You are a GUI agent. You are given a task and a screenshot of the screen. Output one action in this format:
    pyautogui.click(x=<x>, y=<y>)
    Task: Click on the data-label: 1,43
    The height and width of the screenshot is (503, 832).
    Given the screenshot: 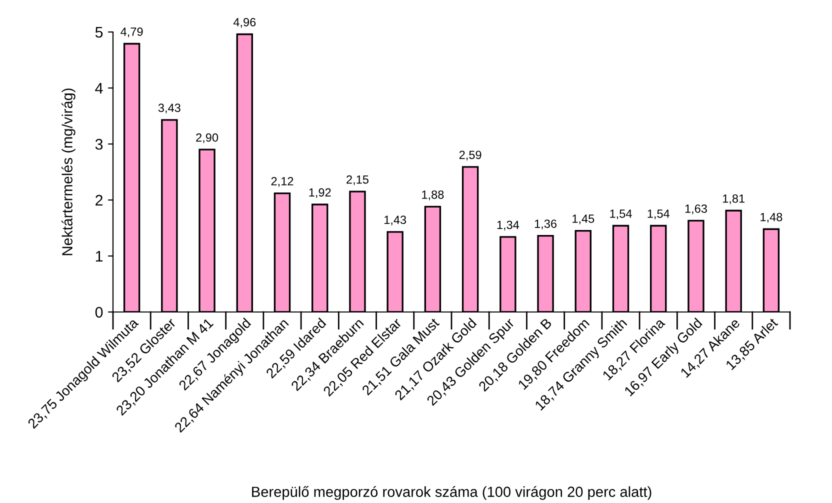 What is the action you would take?
    pyautogui.click(x=395, y=221)
    